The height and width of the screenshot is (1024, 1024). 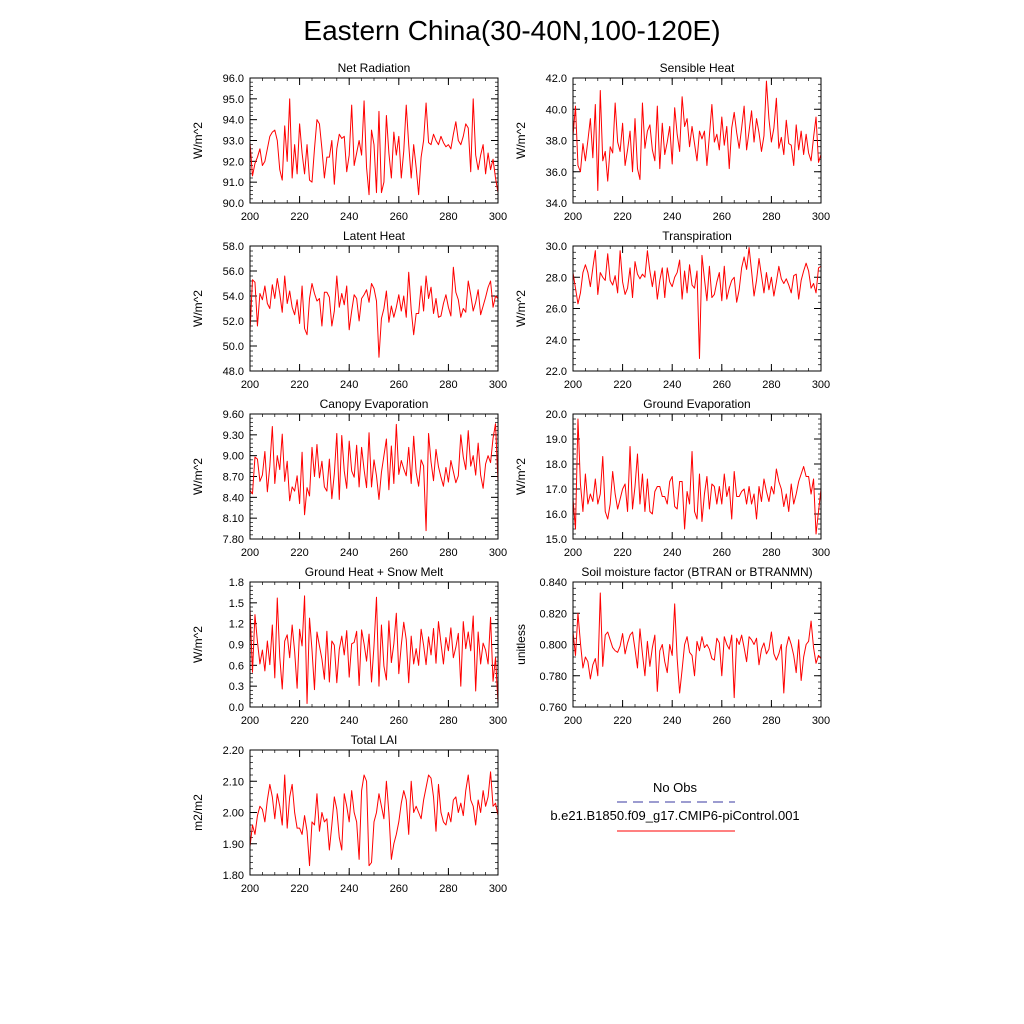 What do you see at coordinates (233, 162) in the screenshot?
I see `y-tick-label: 92.0` at bounding box center [233, 162].